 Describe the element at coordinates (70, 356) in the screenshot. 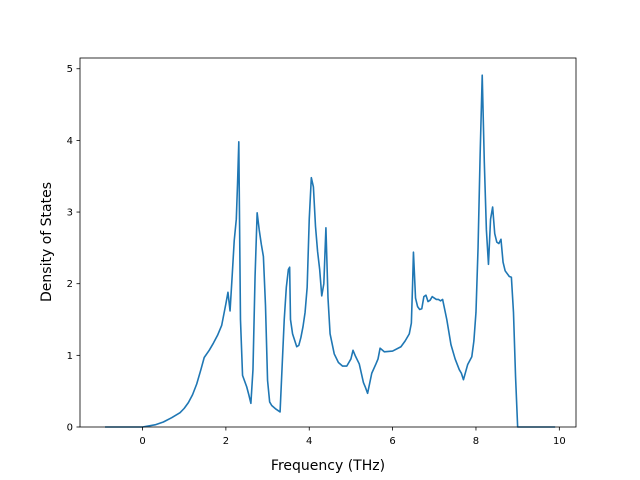

I see `y-tick-label: 1` at that location.